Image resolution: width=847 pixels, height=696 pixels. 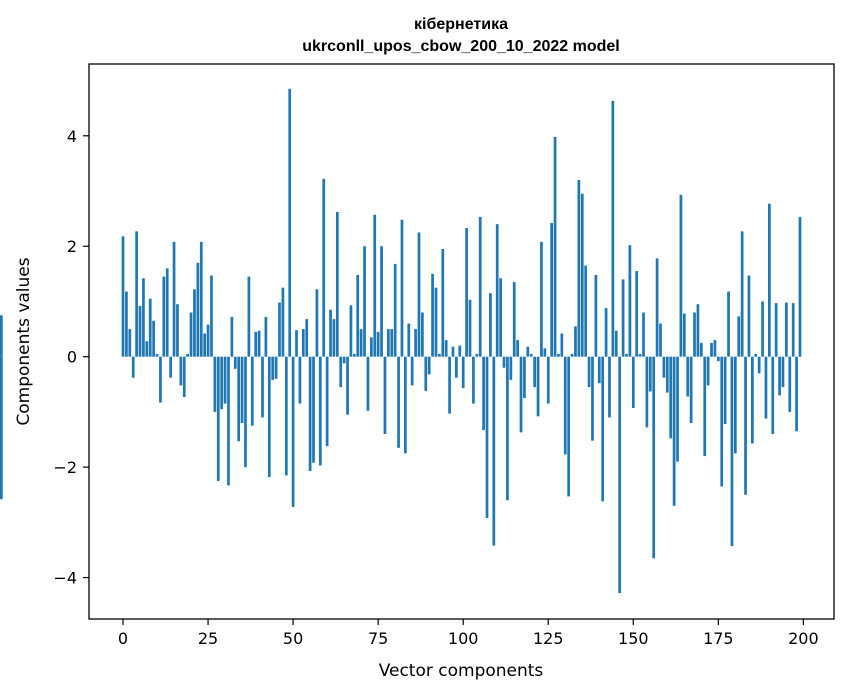 I want to click on y-tick-label: −4, so click(x=65, y=578).